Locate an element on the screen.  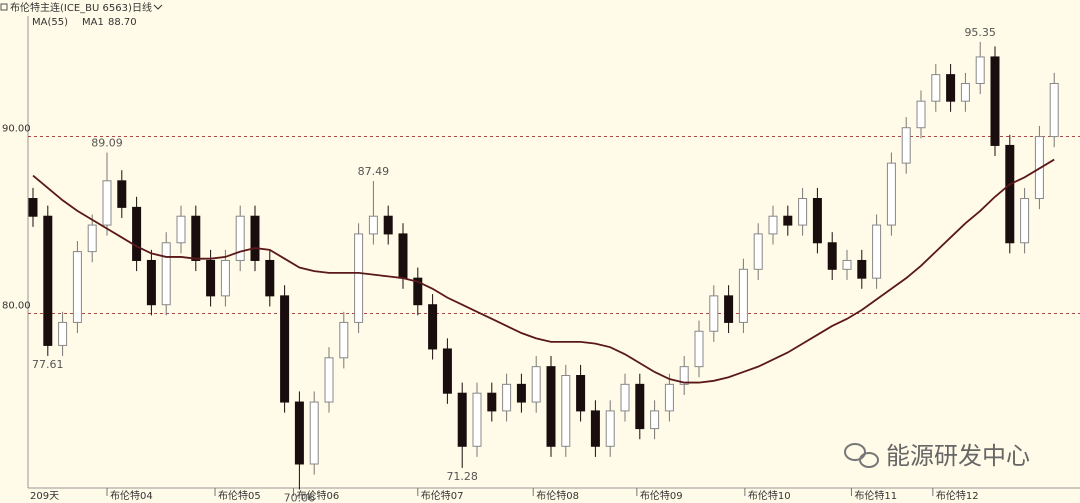
watermark: 能源研发中心 is located at coordinates (958, 456).